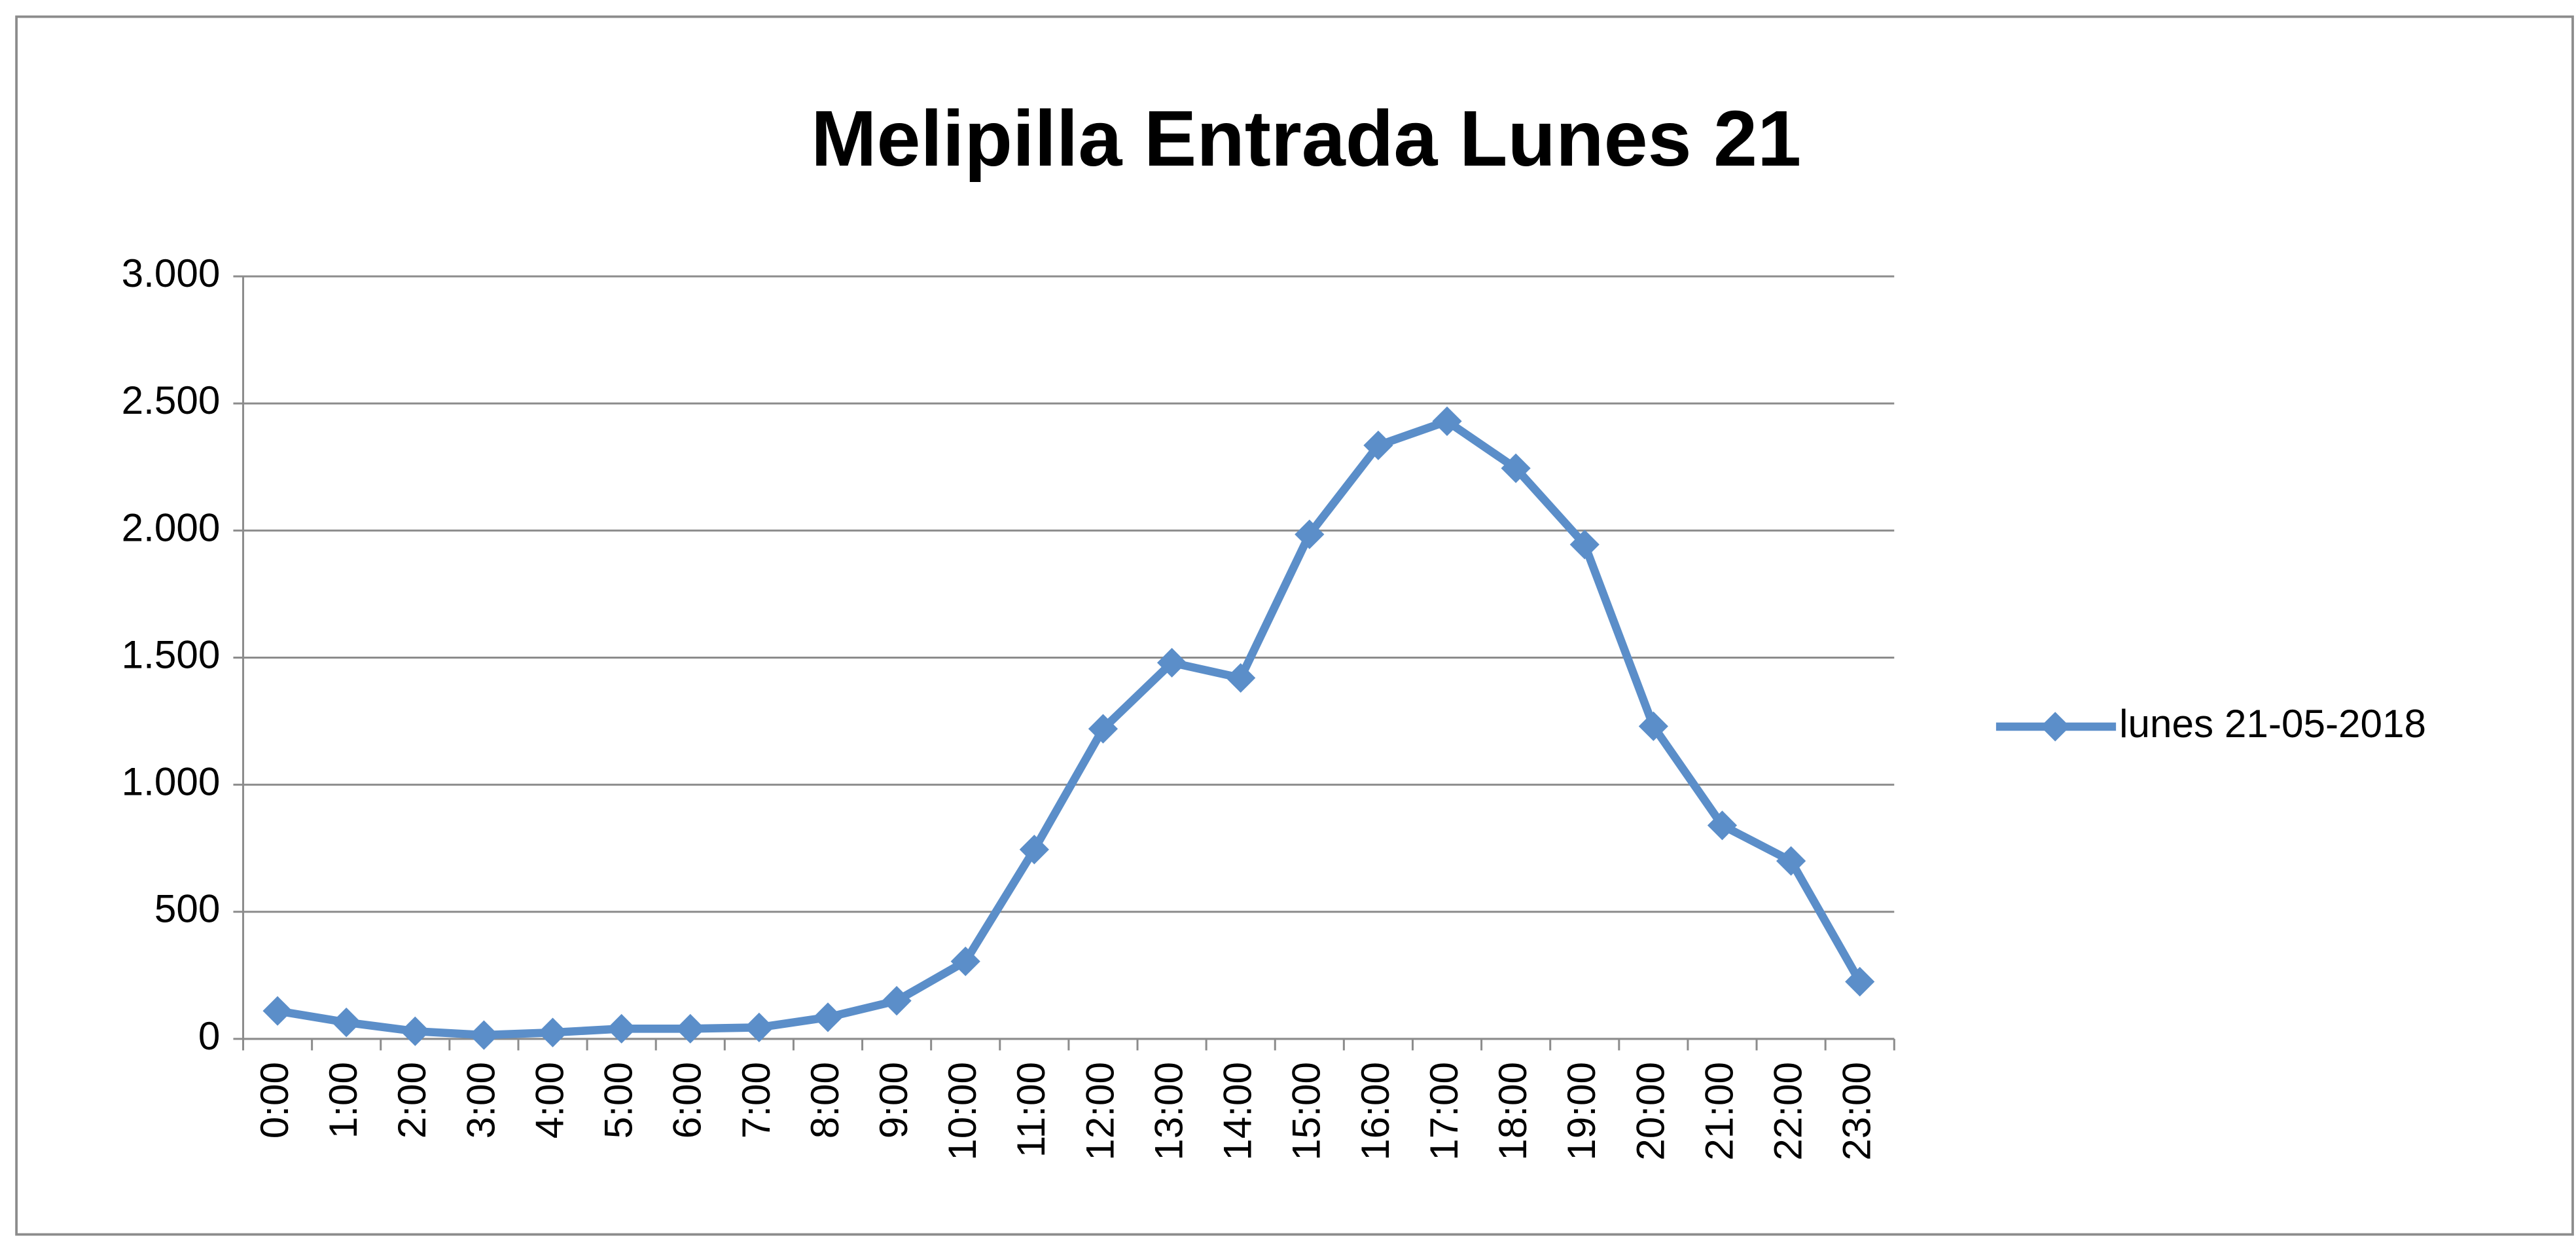  Describe the element at coordinates (1512, 1111) in the screenshot. I see `x-tick-label: 18:00` at that location.